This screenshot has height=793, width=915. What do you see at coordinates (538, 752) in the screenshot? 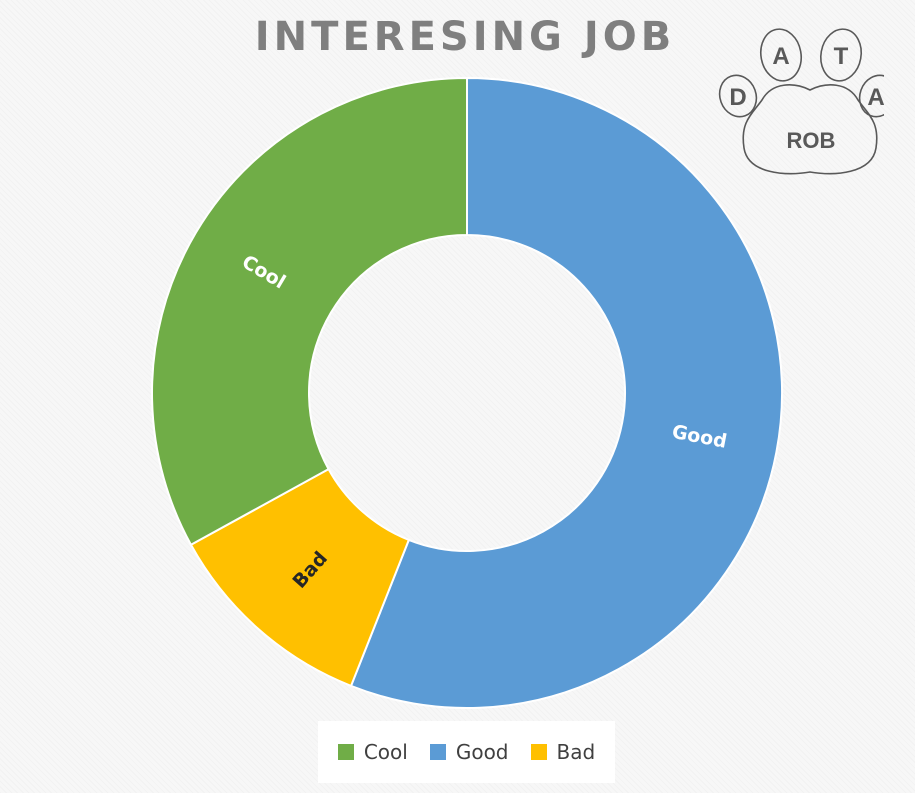
I see `legend-swatch-bad` at bounding box center [538, 752].